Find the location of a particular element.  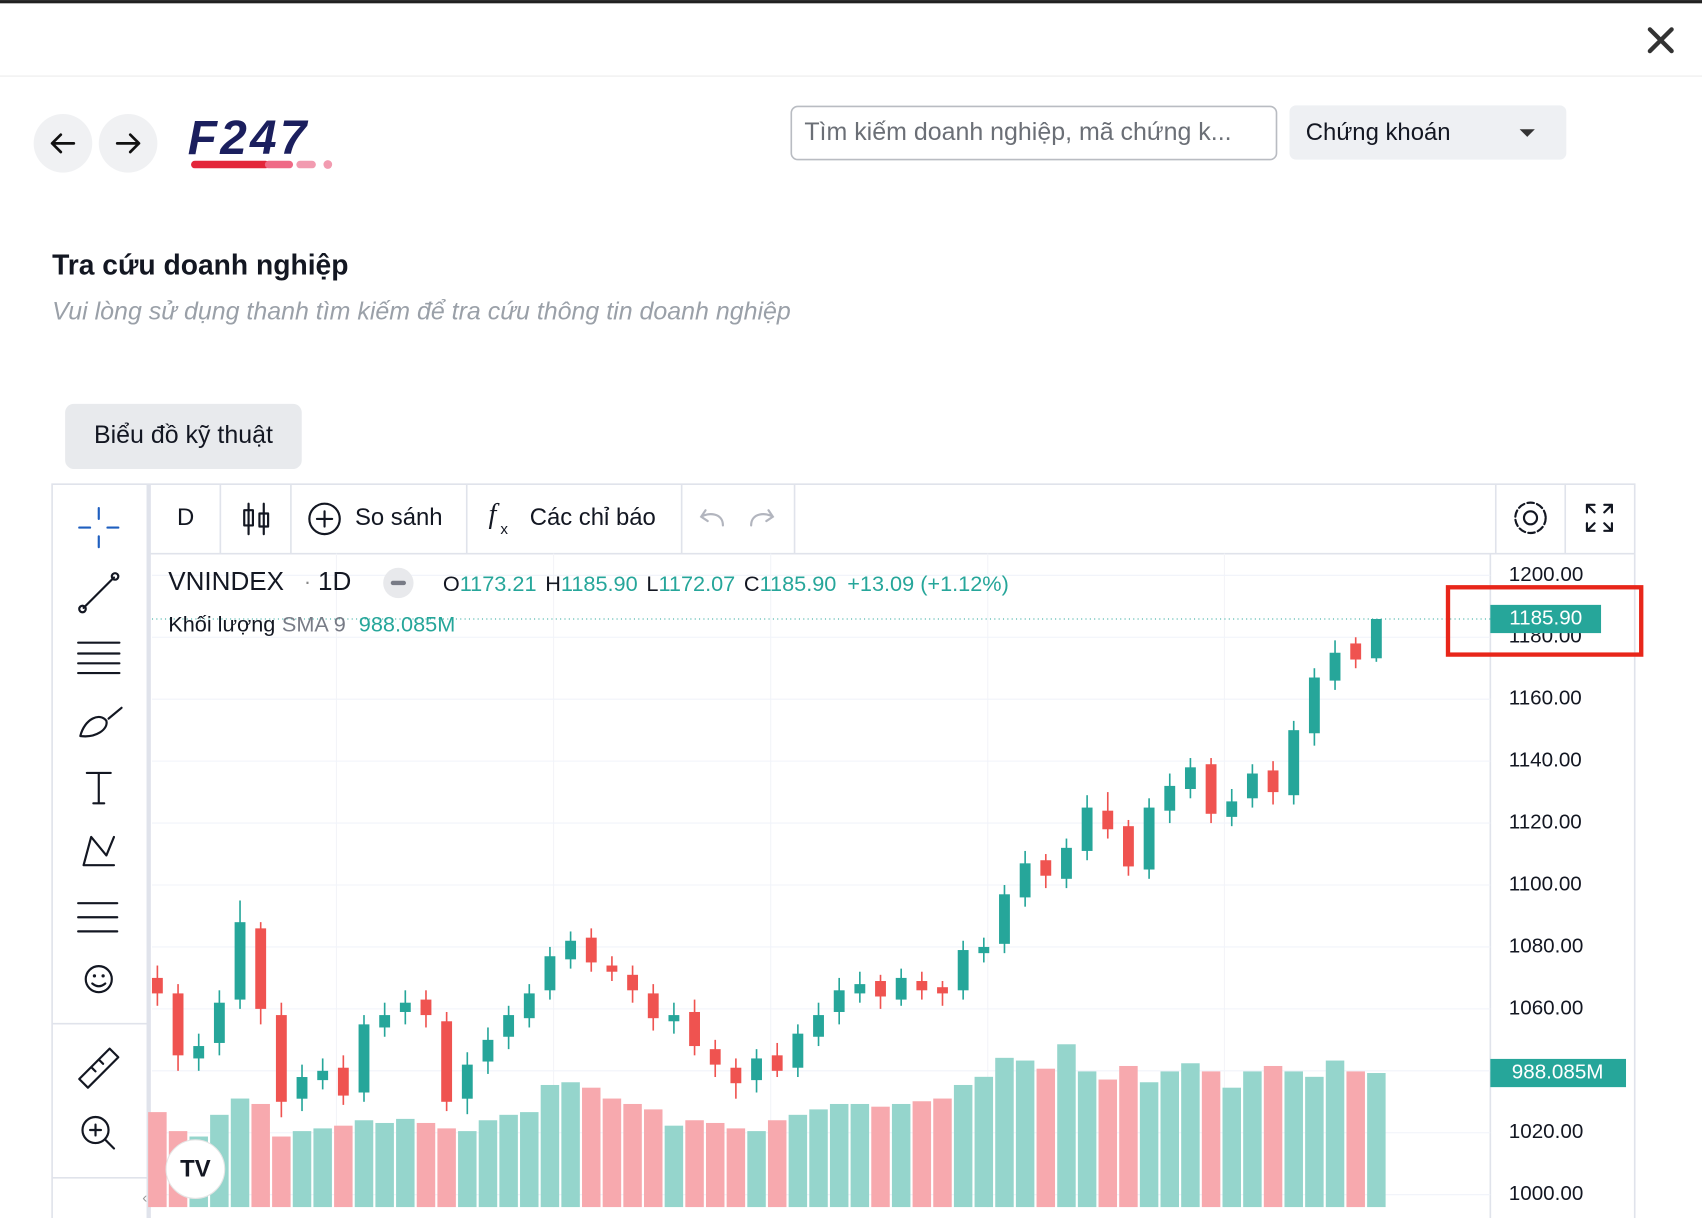

compare-label: So sánh is located at coordinates (399, 517).